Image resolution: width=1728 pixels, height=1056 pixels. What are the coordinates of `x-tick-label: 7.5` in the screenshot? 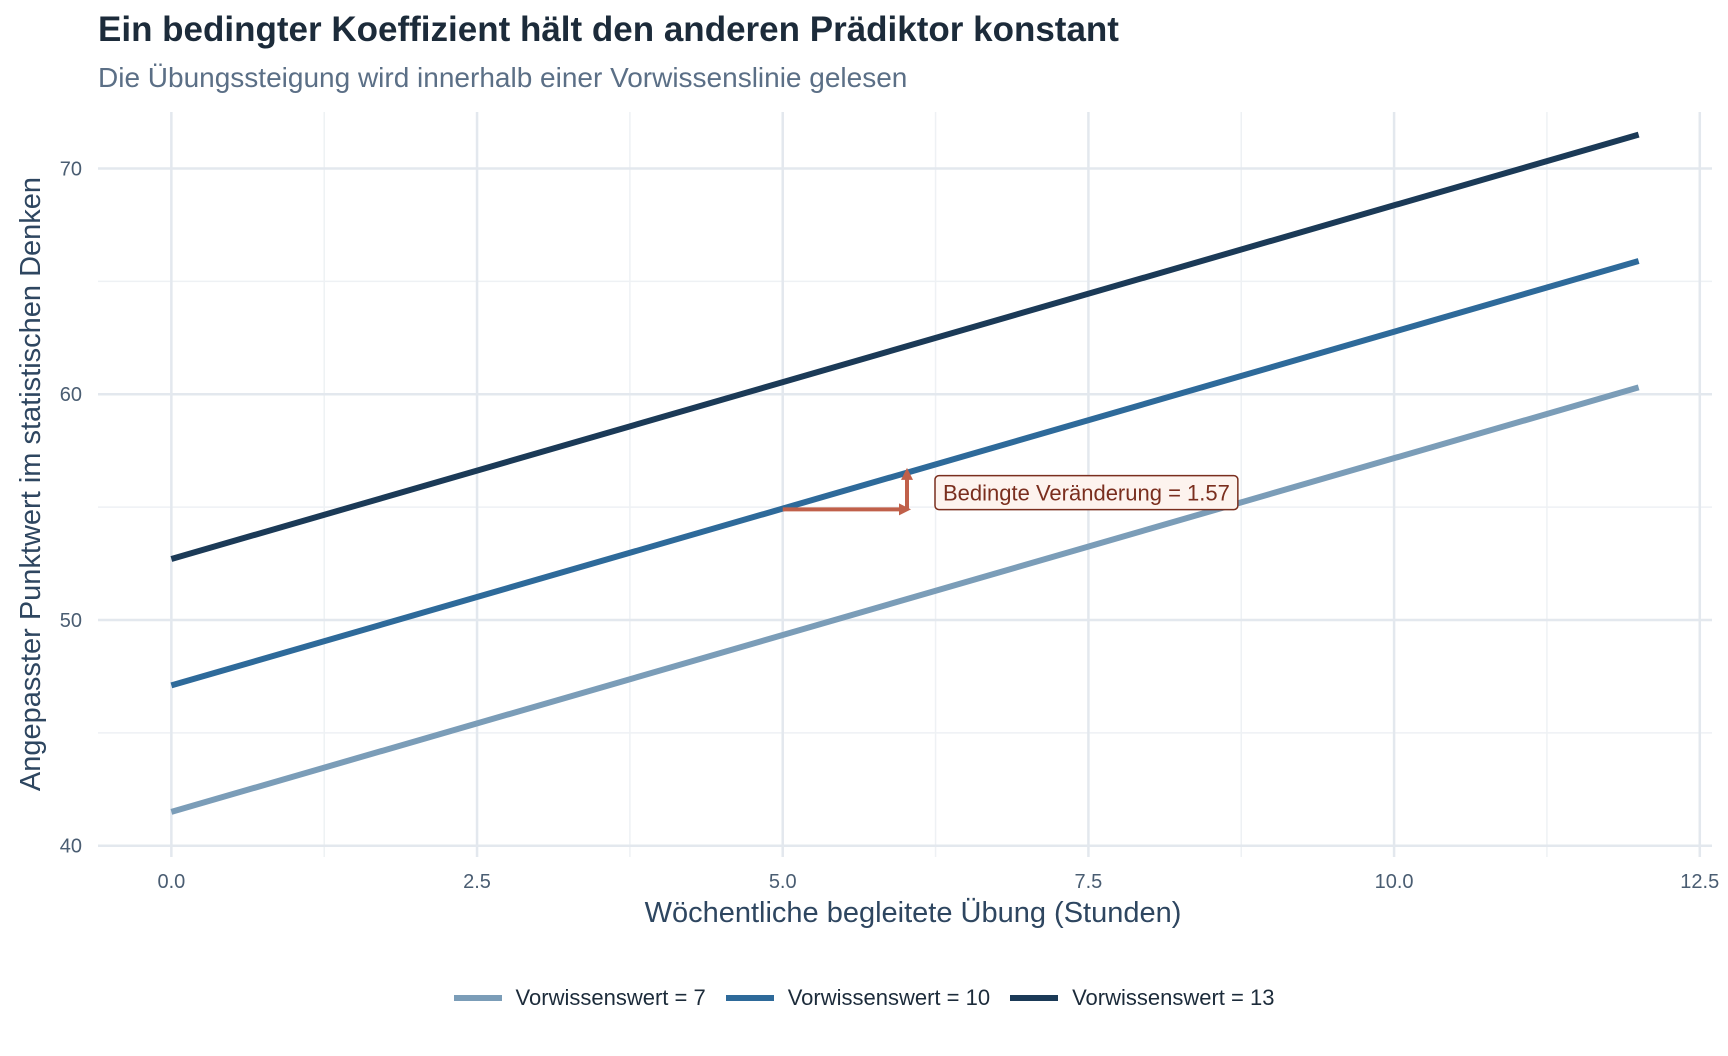 It's located at (1089, 882).